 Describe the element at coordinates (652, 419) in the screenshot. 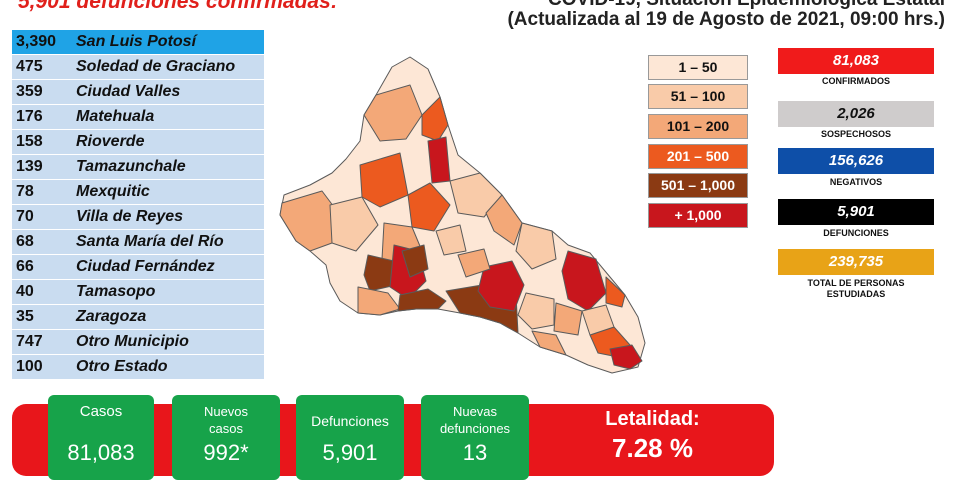

I see `summary-lethality-label: Letalidad:` at that location.